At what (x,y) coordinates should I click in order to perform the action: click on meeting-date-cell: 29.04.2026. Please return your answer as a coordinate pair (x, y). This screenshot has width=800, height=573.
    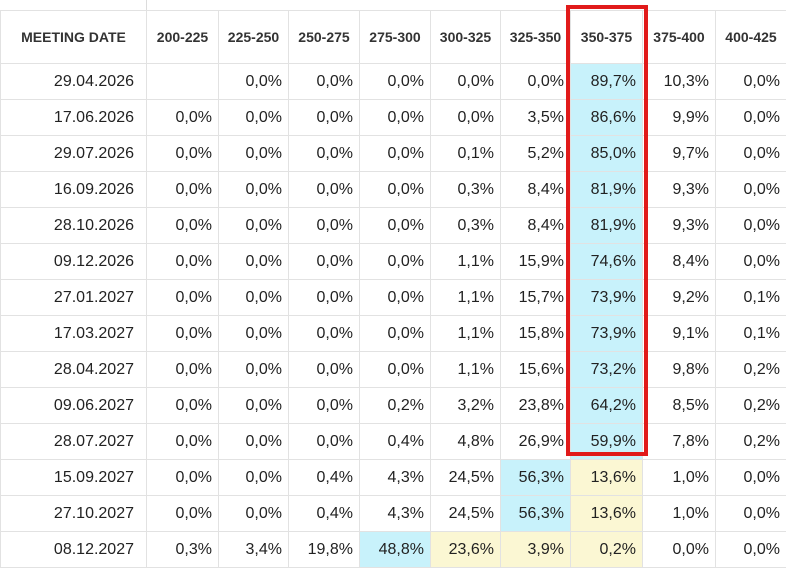
    Looking at the image, I should click on (73, 81).